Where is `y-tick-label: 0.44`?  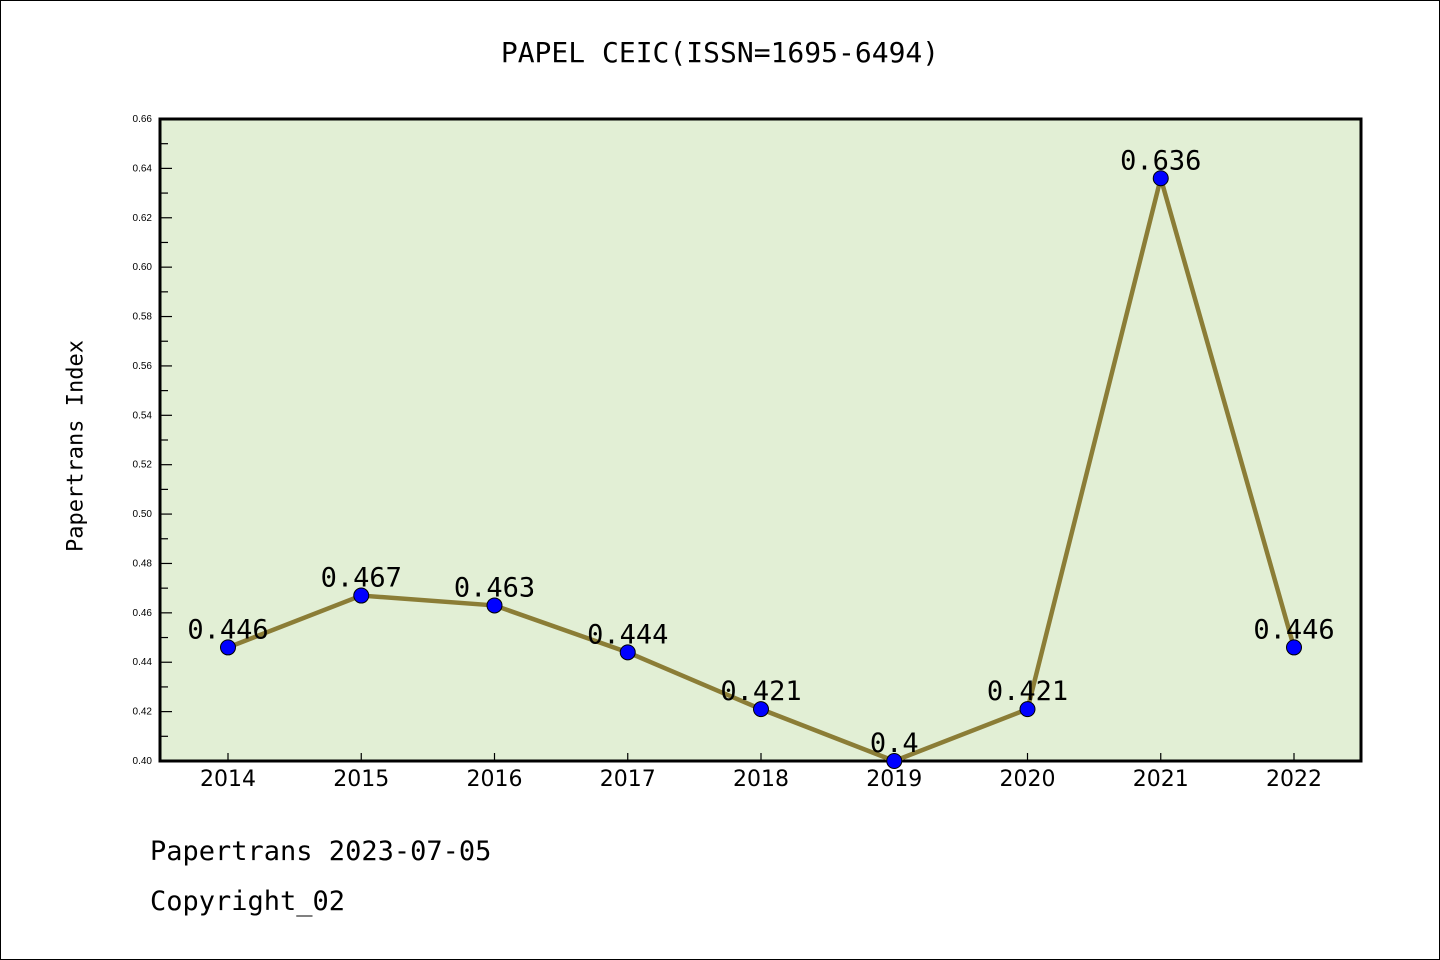 y-tick-label: 0.44 is located at coordinates (143, 662).